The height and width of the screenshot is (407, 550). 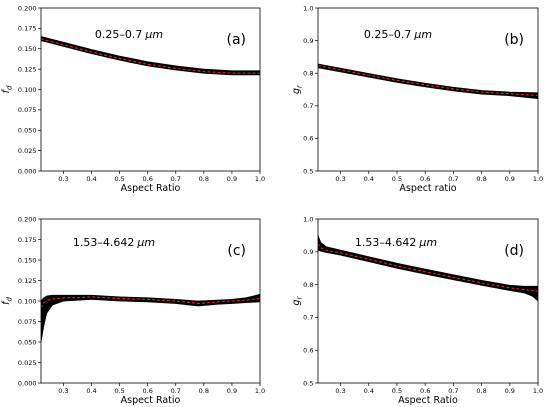 I want to click on y-tick-label: 0.175, so click(x=27, y=29).